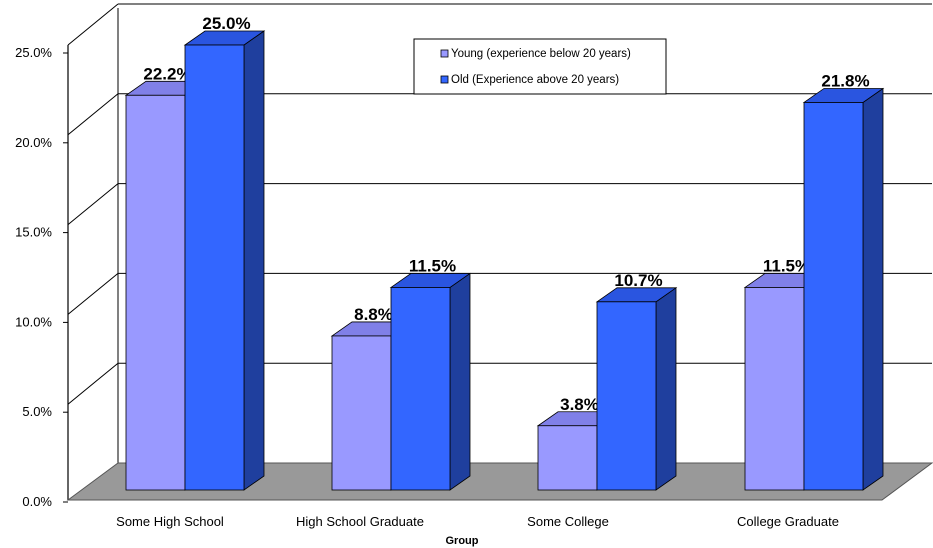 Image resolution: width=933 pixels, height=548 pixels. I want to click on legend-swatch-young, so click(444, 53).